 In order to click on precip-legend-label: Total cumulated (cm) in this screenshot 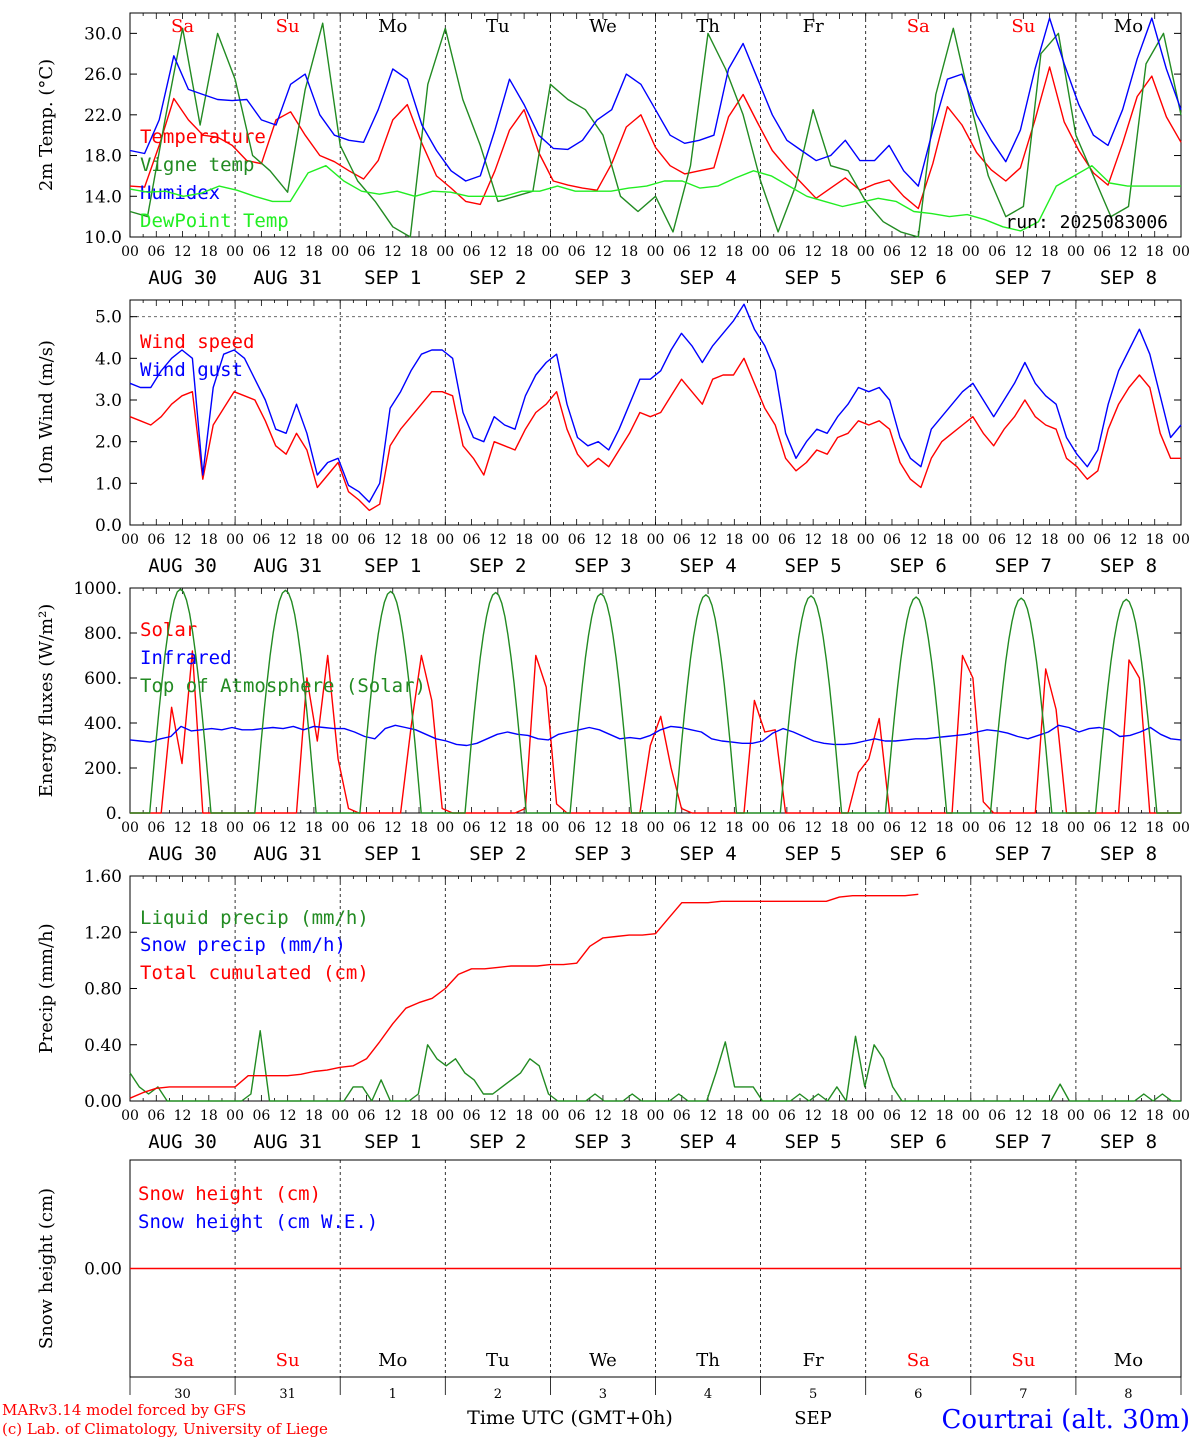, I will do `click(254, 973)`.